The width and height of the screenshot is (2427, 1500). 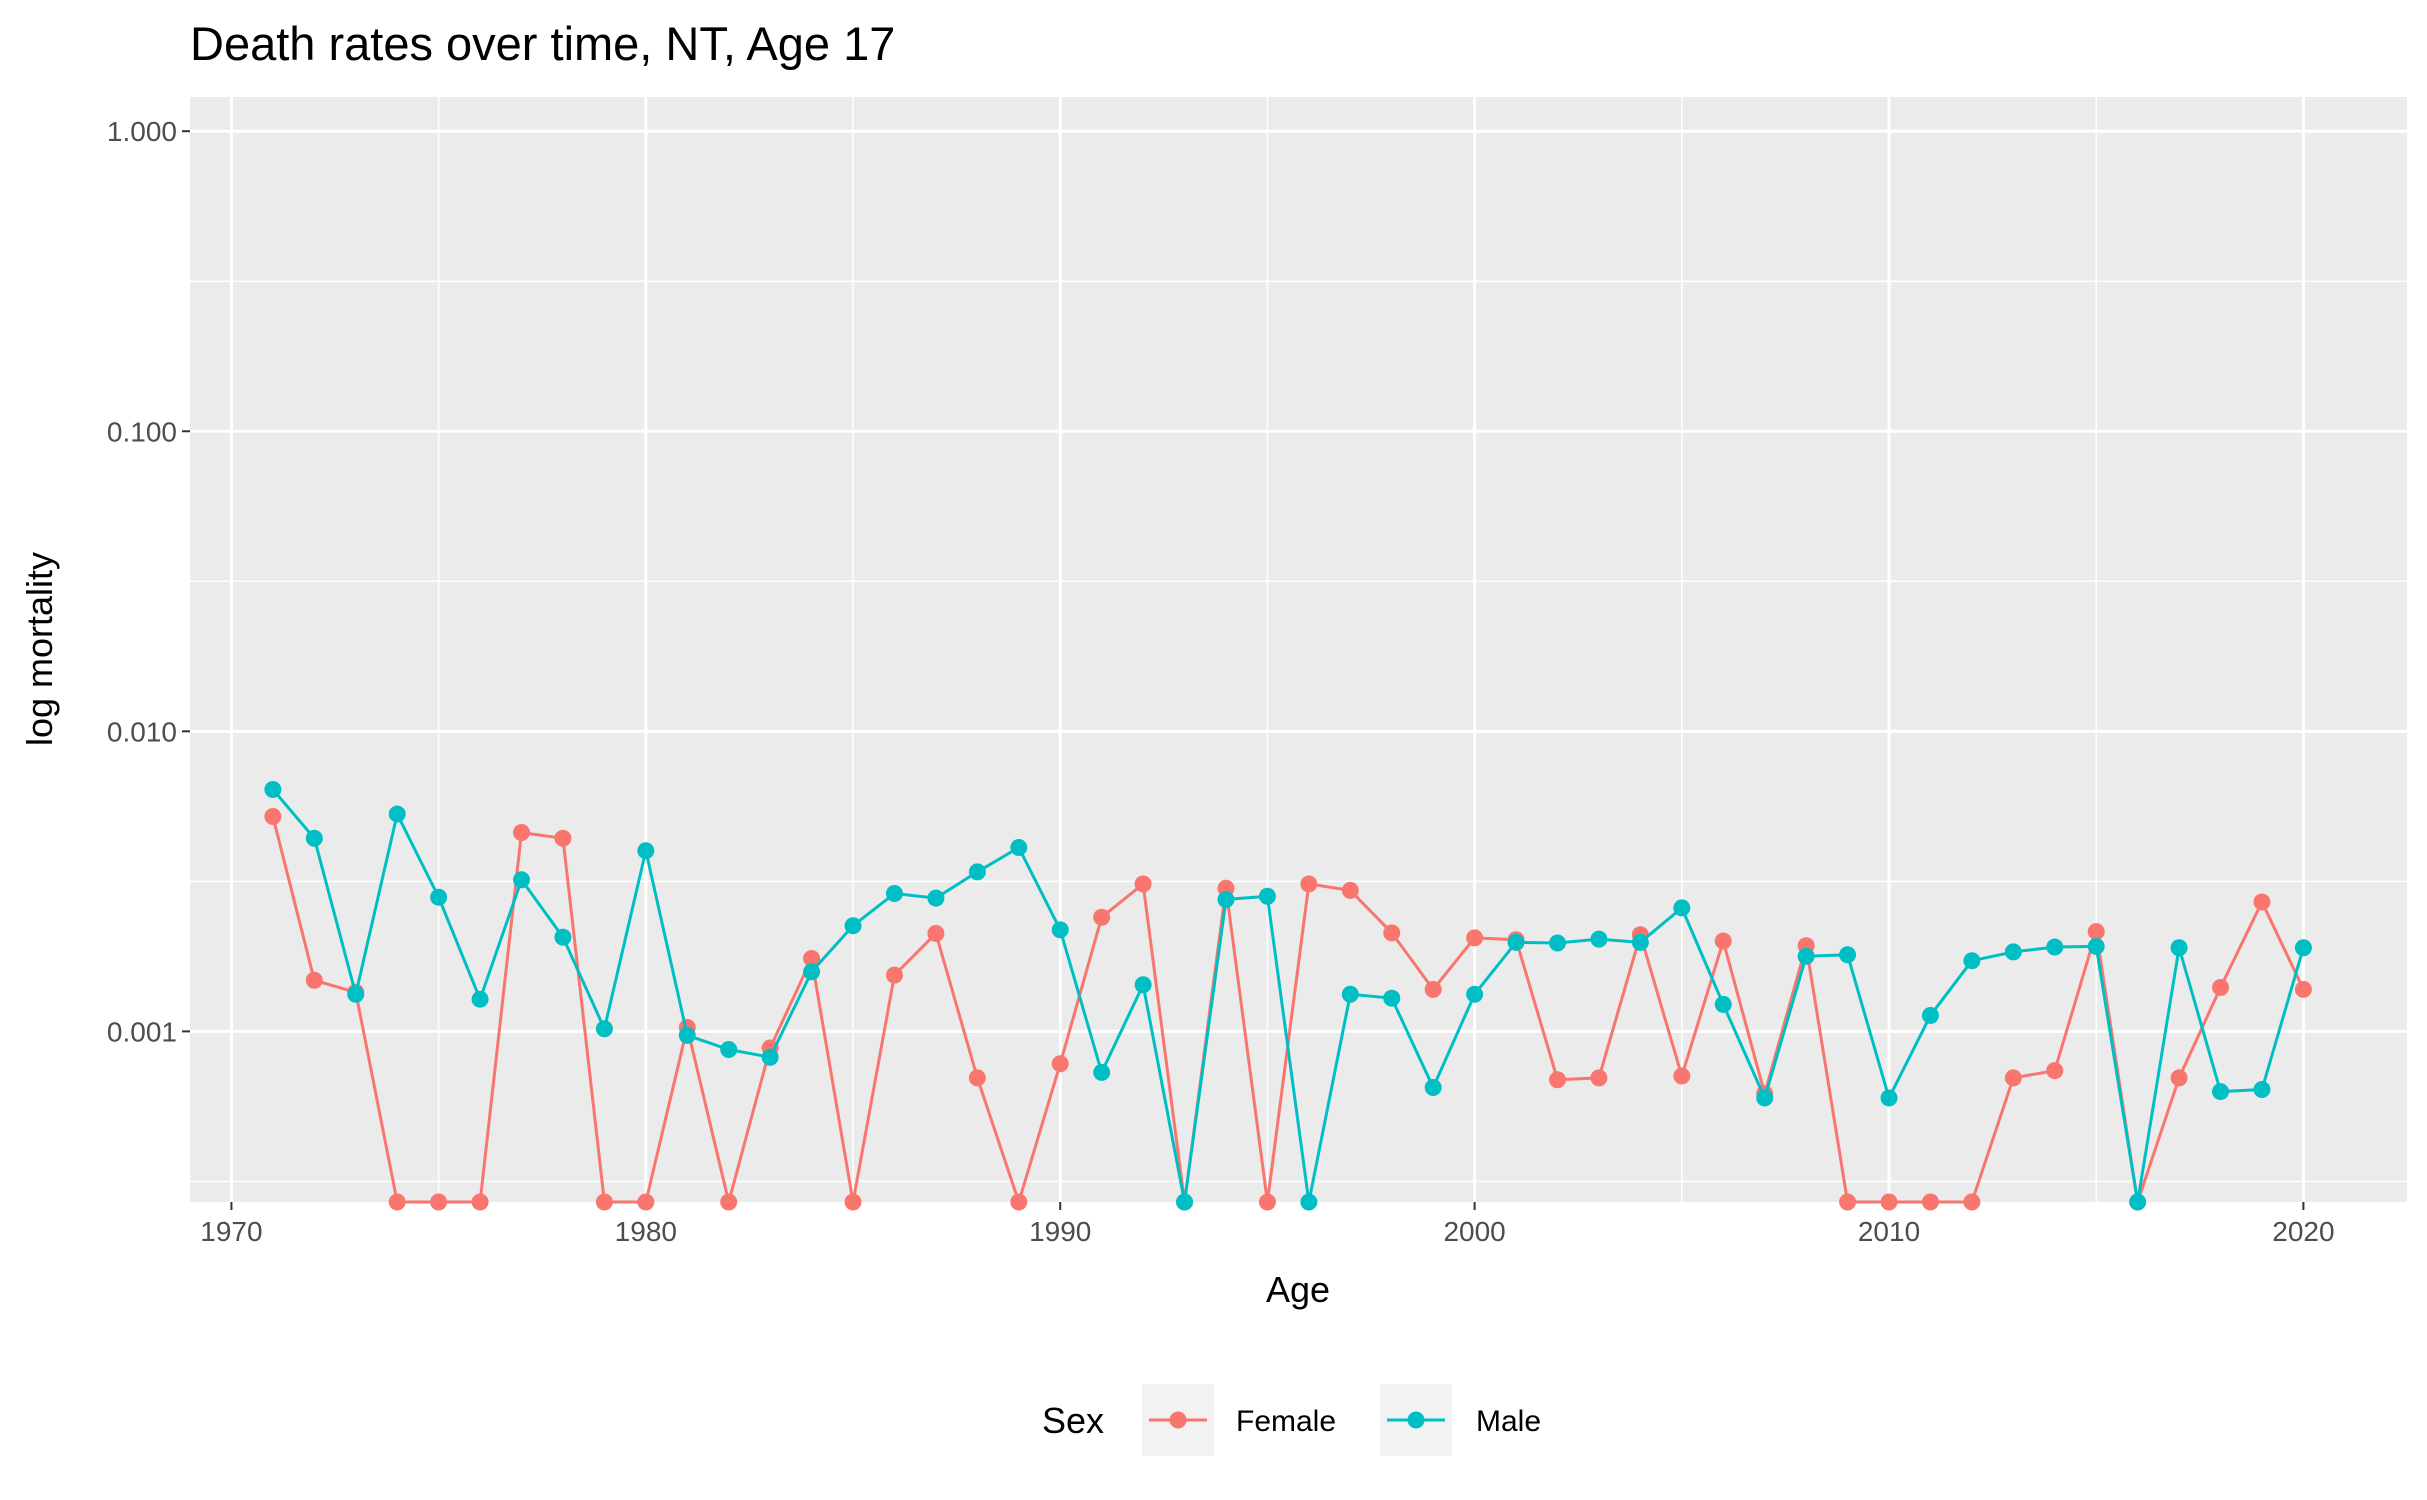 What do you see at coordinates (1474, 1231) in the screenshot?
I see `x-tick-label: 2000` at bounding box center [1474, 1231].